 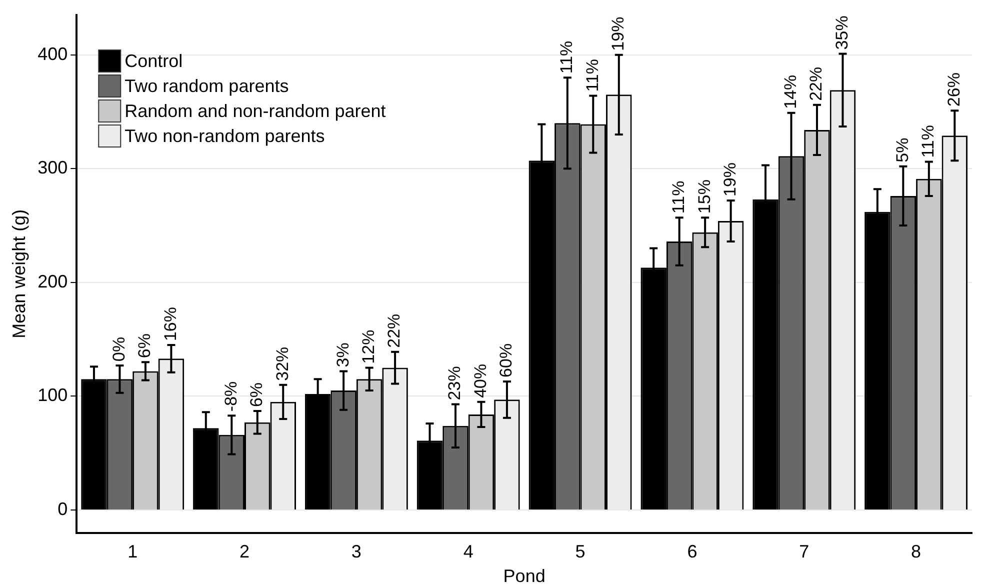 I want to click on y-tick-label: 200, so click(x=53, y=281).